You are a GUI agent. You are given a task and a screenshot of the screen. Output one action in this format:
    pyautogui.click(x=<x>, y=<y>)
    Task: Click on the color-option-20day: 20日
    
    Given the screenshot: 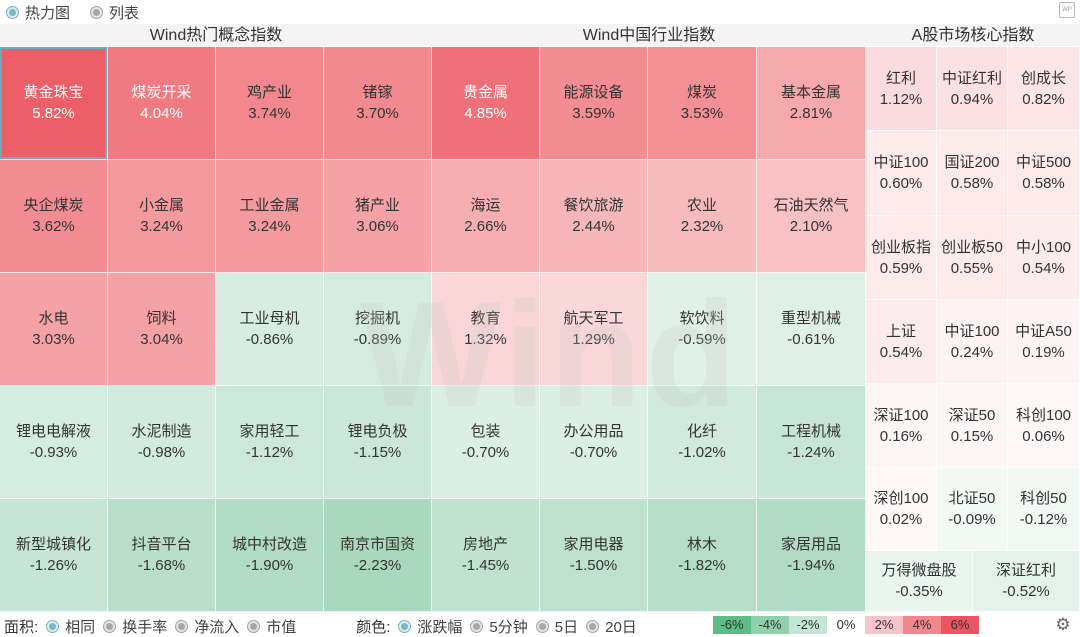 What is the action you would take?
    pyautogui.click(x=611, y=626)
    